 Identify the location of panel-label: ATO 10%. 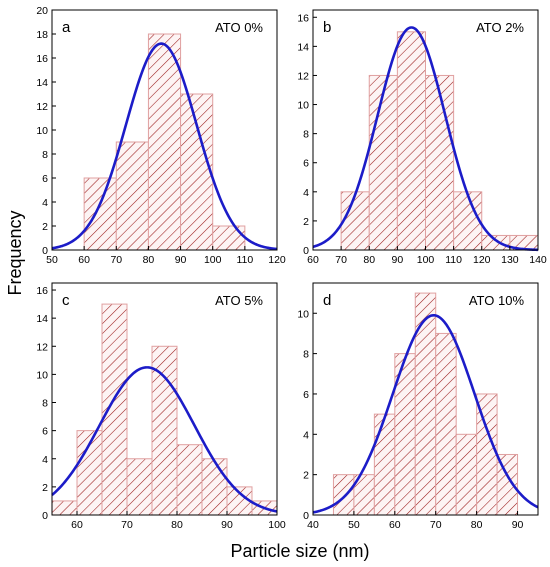
(497, 300).